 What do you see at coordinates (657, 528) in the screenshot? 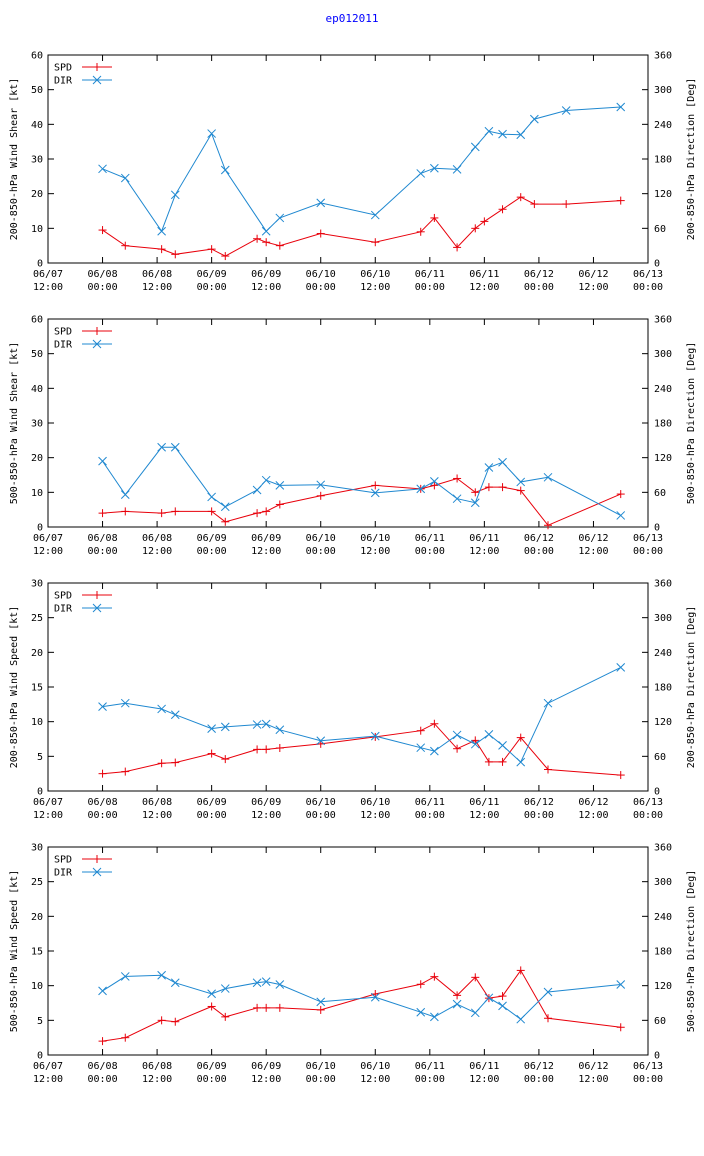
I see `y2-tick-label: 0` at bounding box center [657, 528].